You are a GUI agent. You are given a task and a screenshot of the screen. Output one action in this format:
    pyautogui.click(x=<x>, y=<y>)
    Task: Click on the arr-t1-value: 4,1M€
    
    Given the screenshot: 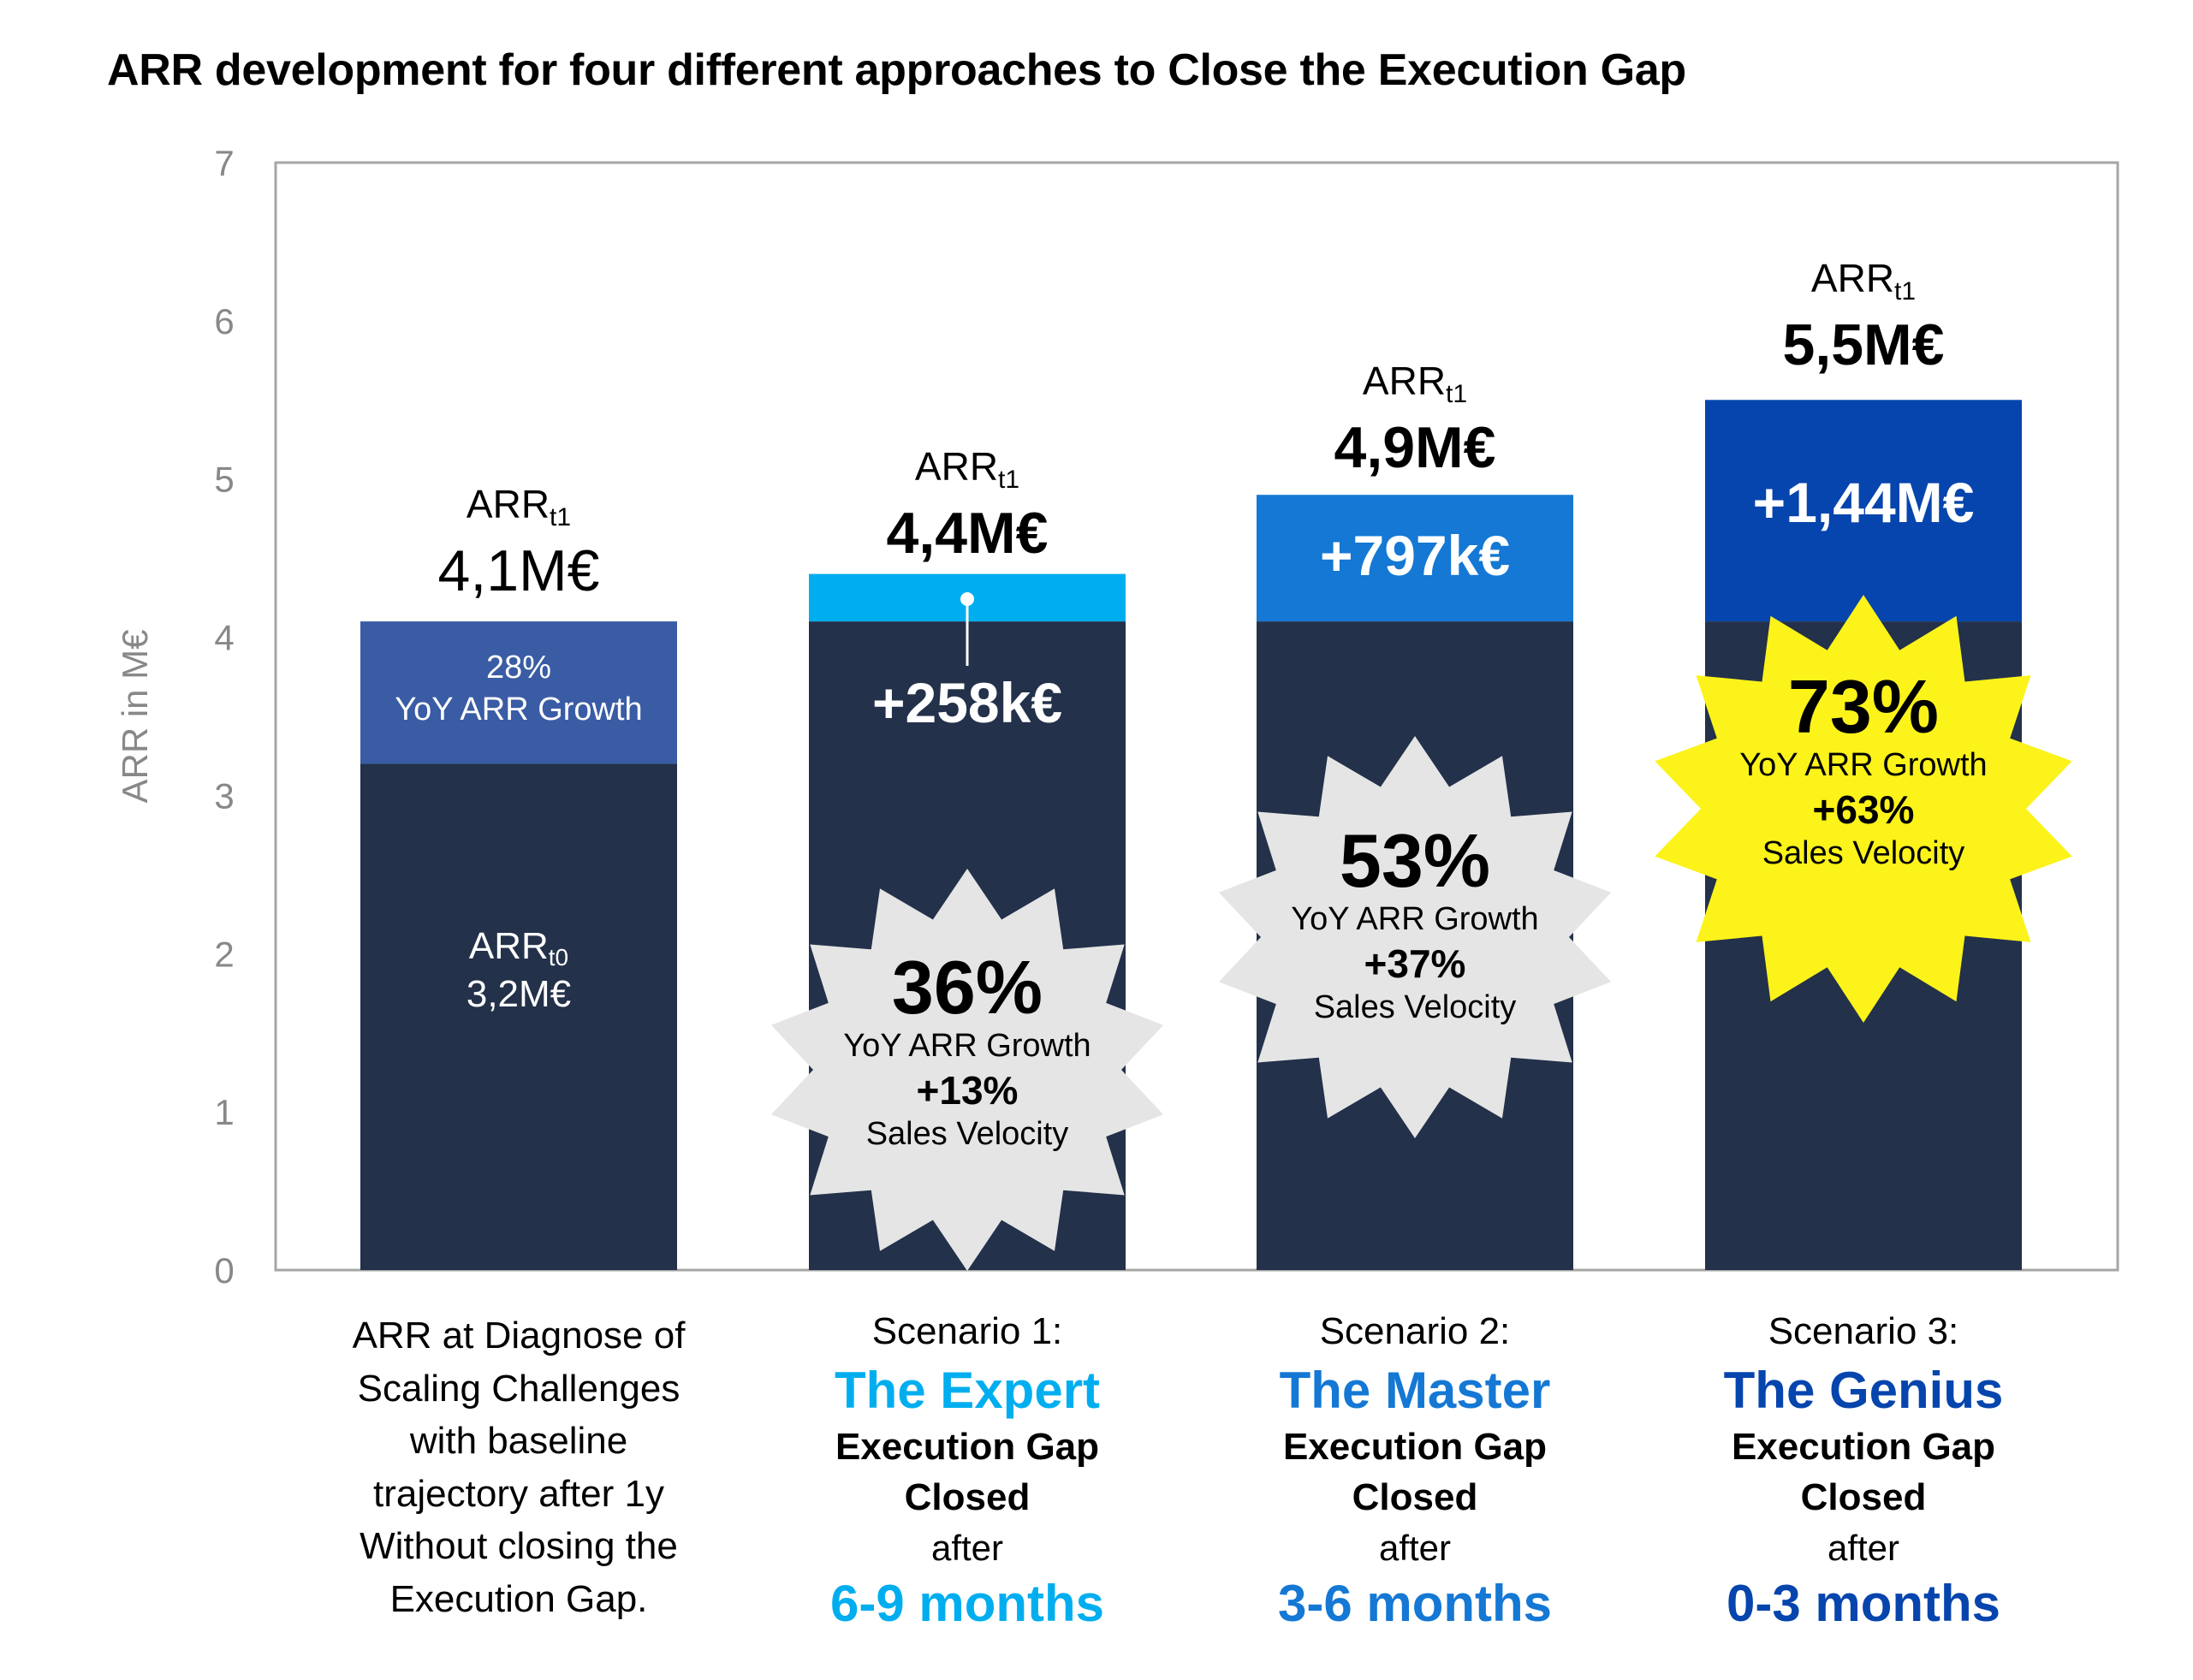 What is the action you would take?
    pyautogui.click(x=518, y=570)
    